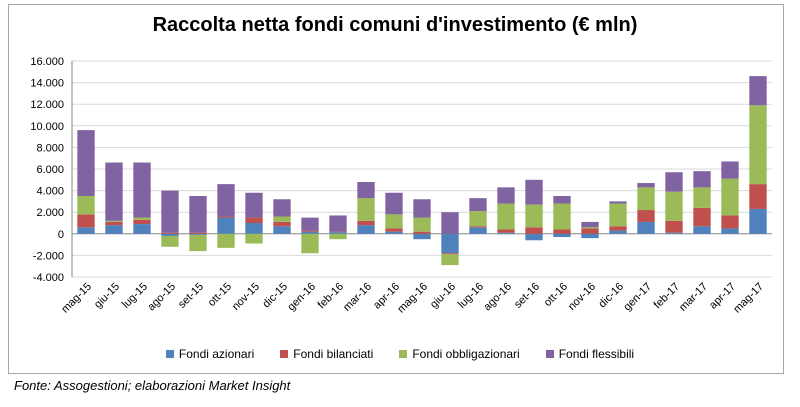 Image resolution: width=800 pixels, height=407 pixels. What do you see at coordinates (47, 62) in the screenshot?
I see `y-tick-label: 16.000` at bounding box center [47, 62].